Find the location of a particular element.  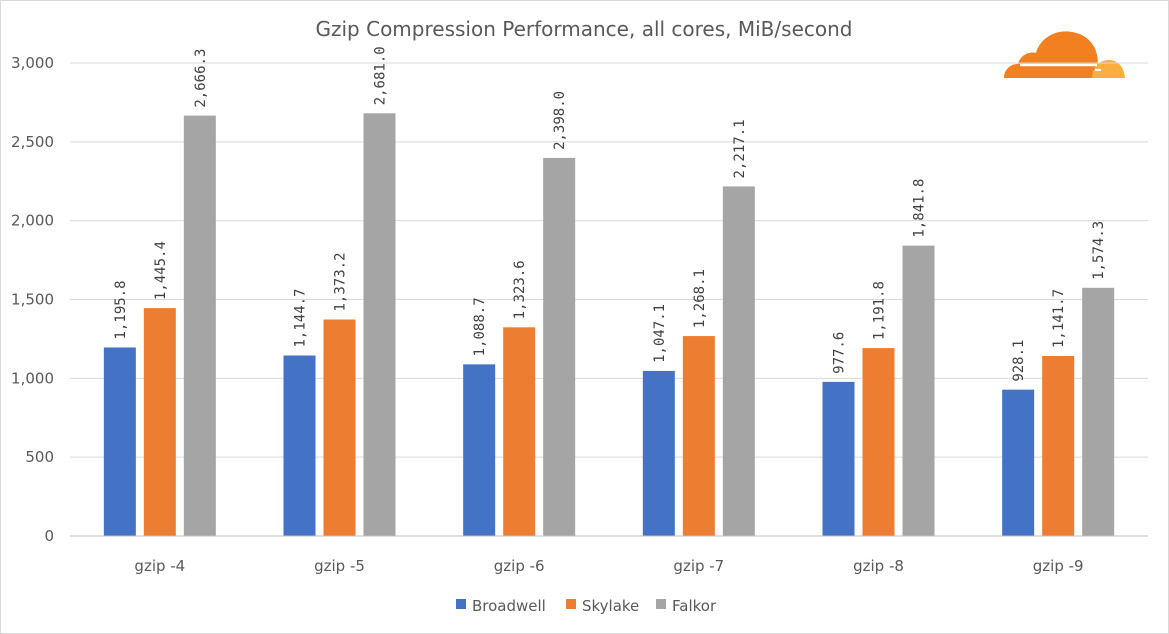

x-tick-label: gzip -6 is located at coordinates (519, 566).